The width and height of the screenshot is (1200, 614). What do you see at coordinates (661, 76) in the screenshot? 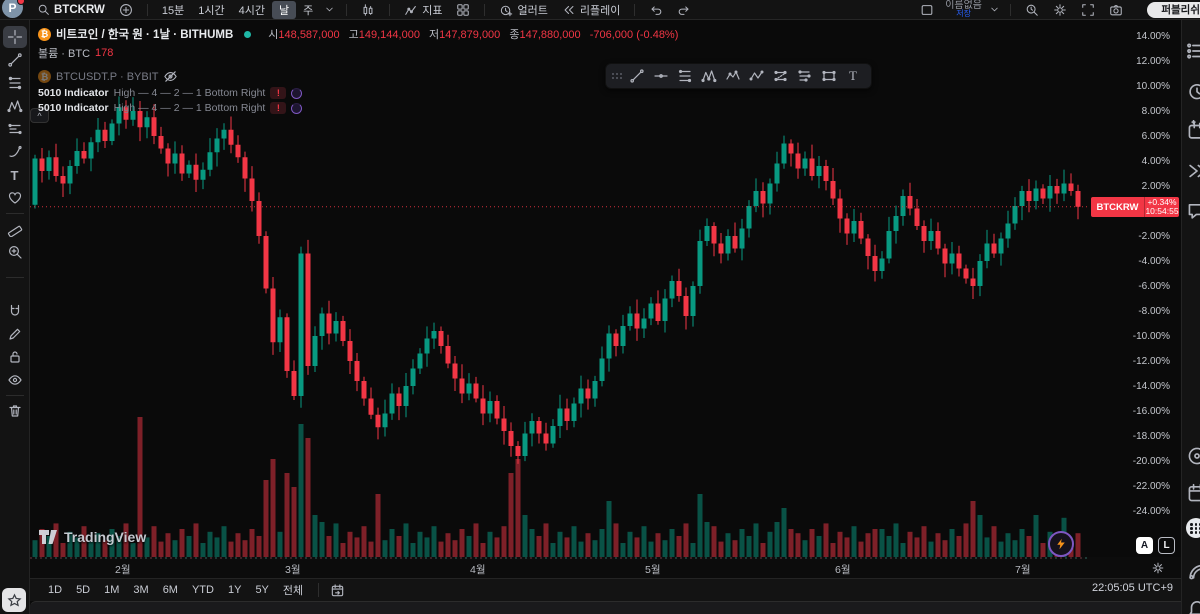
I see `horizontal-line-tool-button` at bounding box center [661, 76].